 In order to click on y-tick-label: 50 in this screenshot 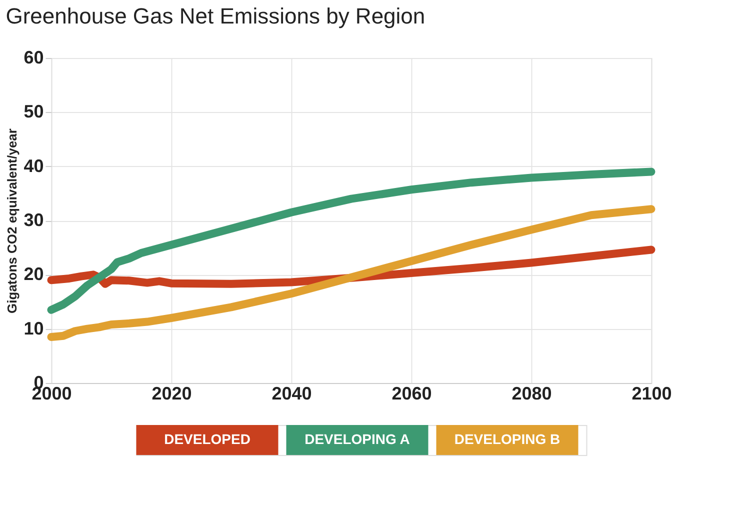, I will do `click(34, 112)`.